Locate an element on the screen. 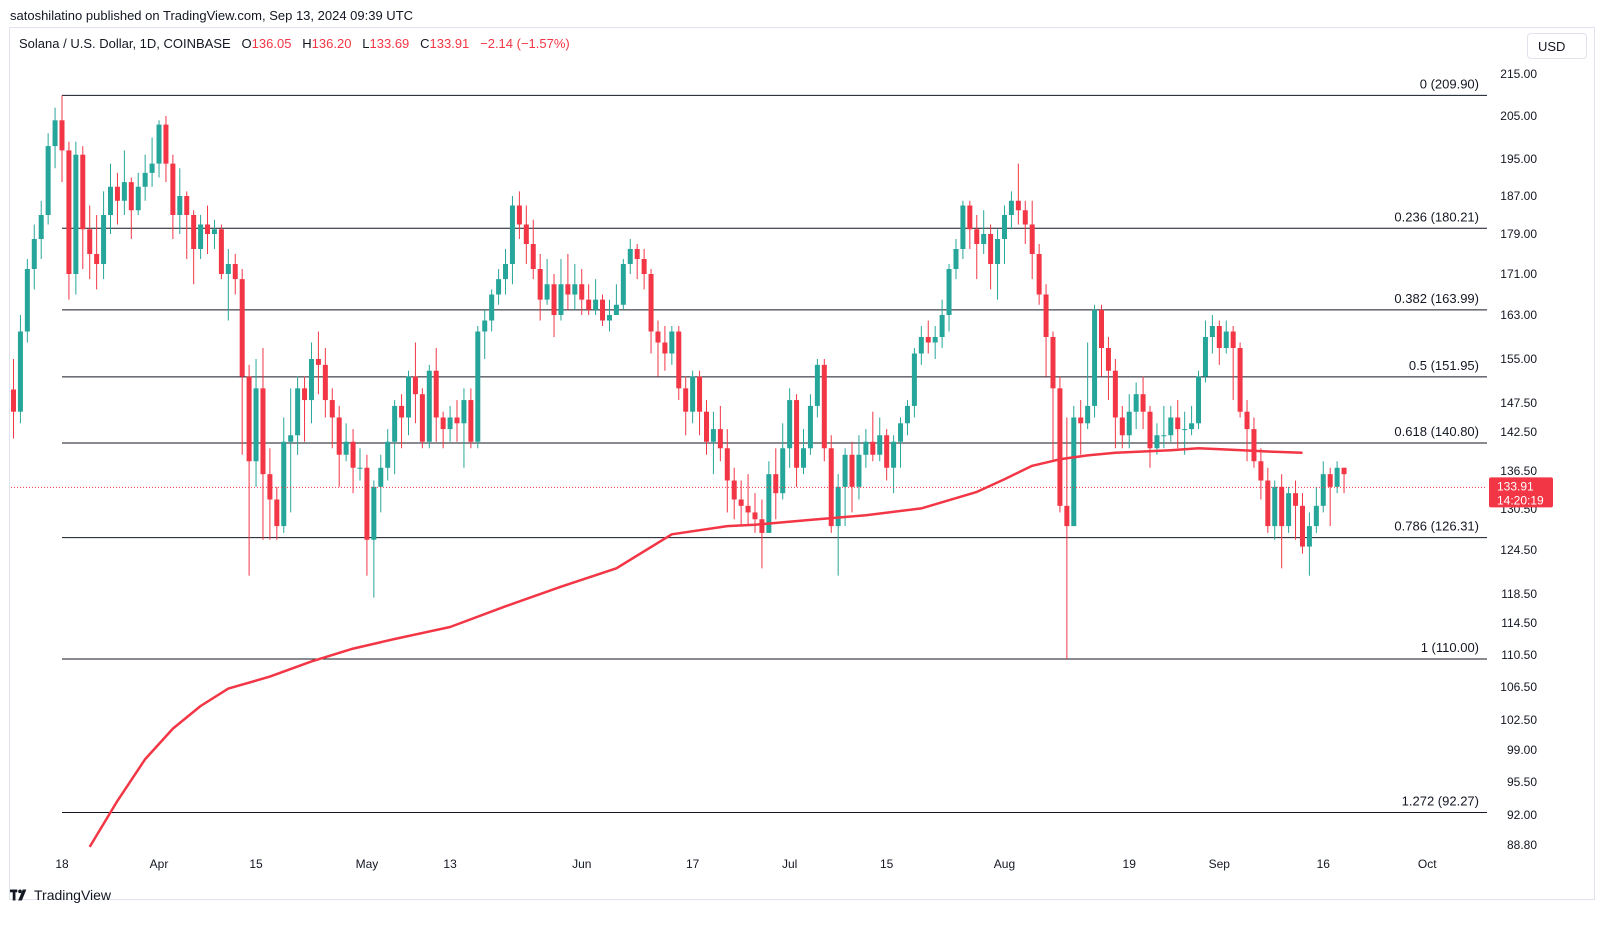 This screenshot has width=1605, height=932. x-tick-label: 16 is located at coordinates (1324, 864).